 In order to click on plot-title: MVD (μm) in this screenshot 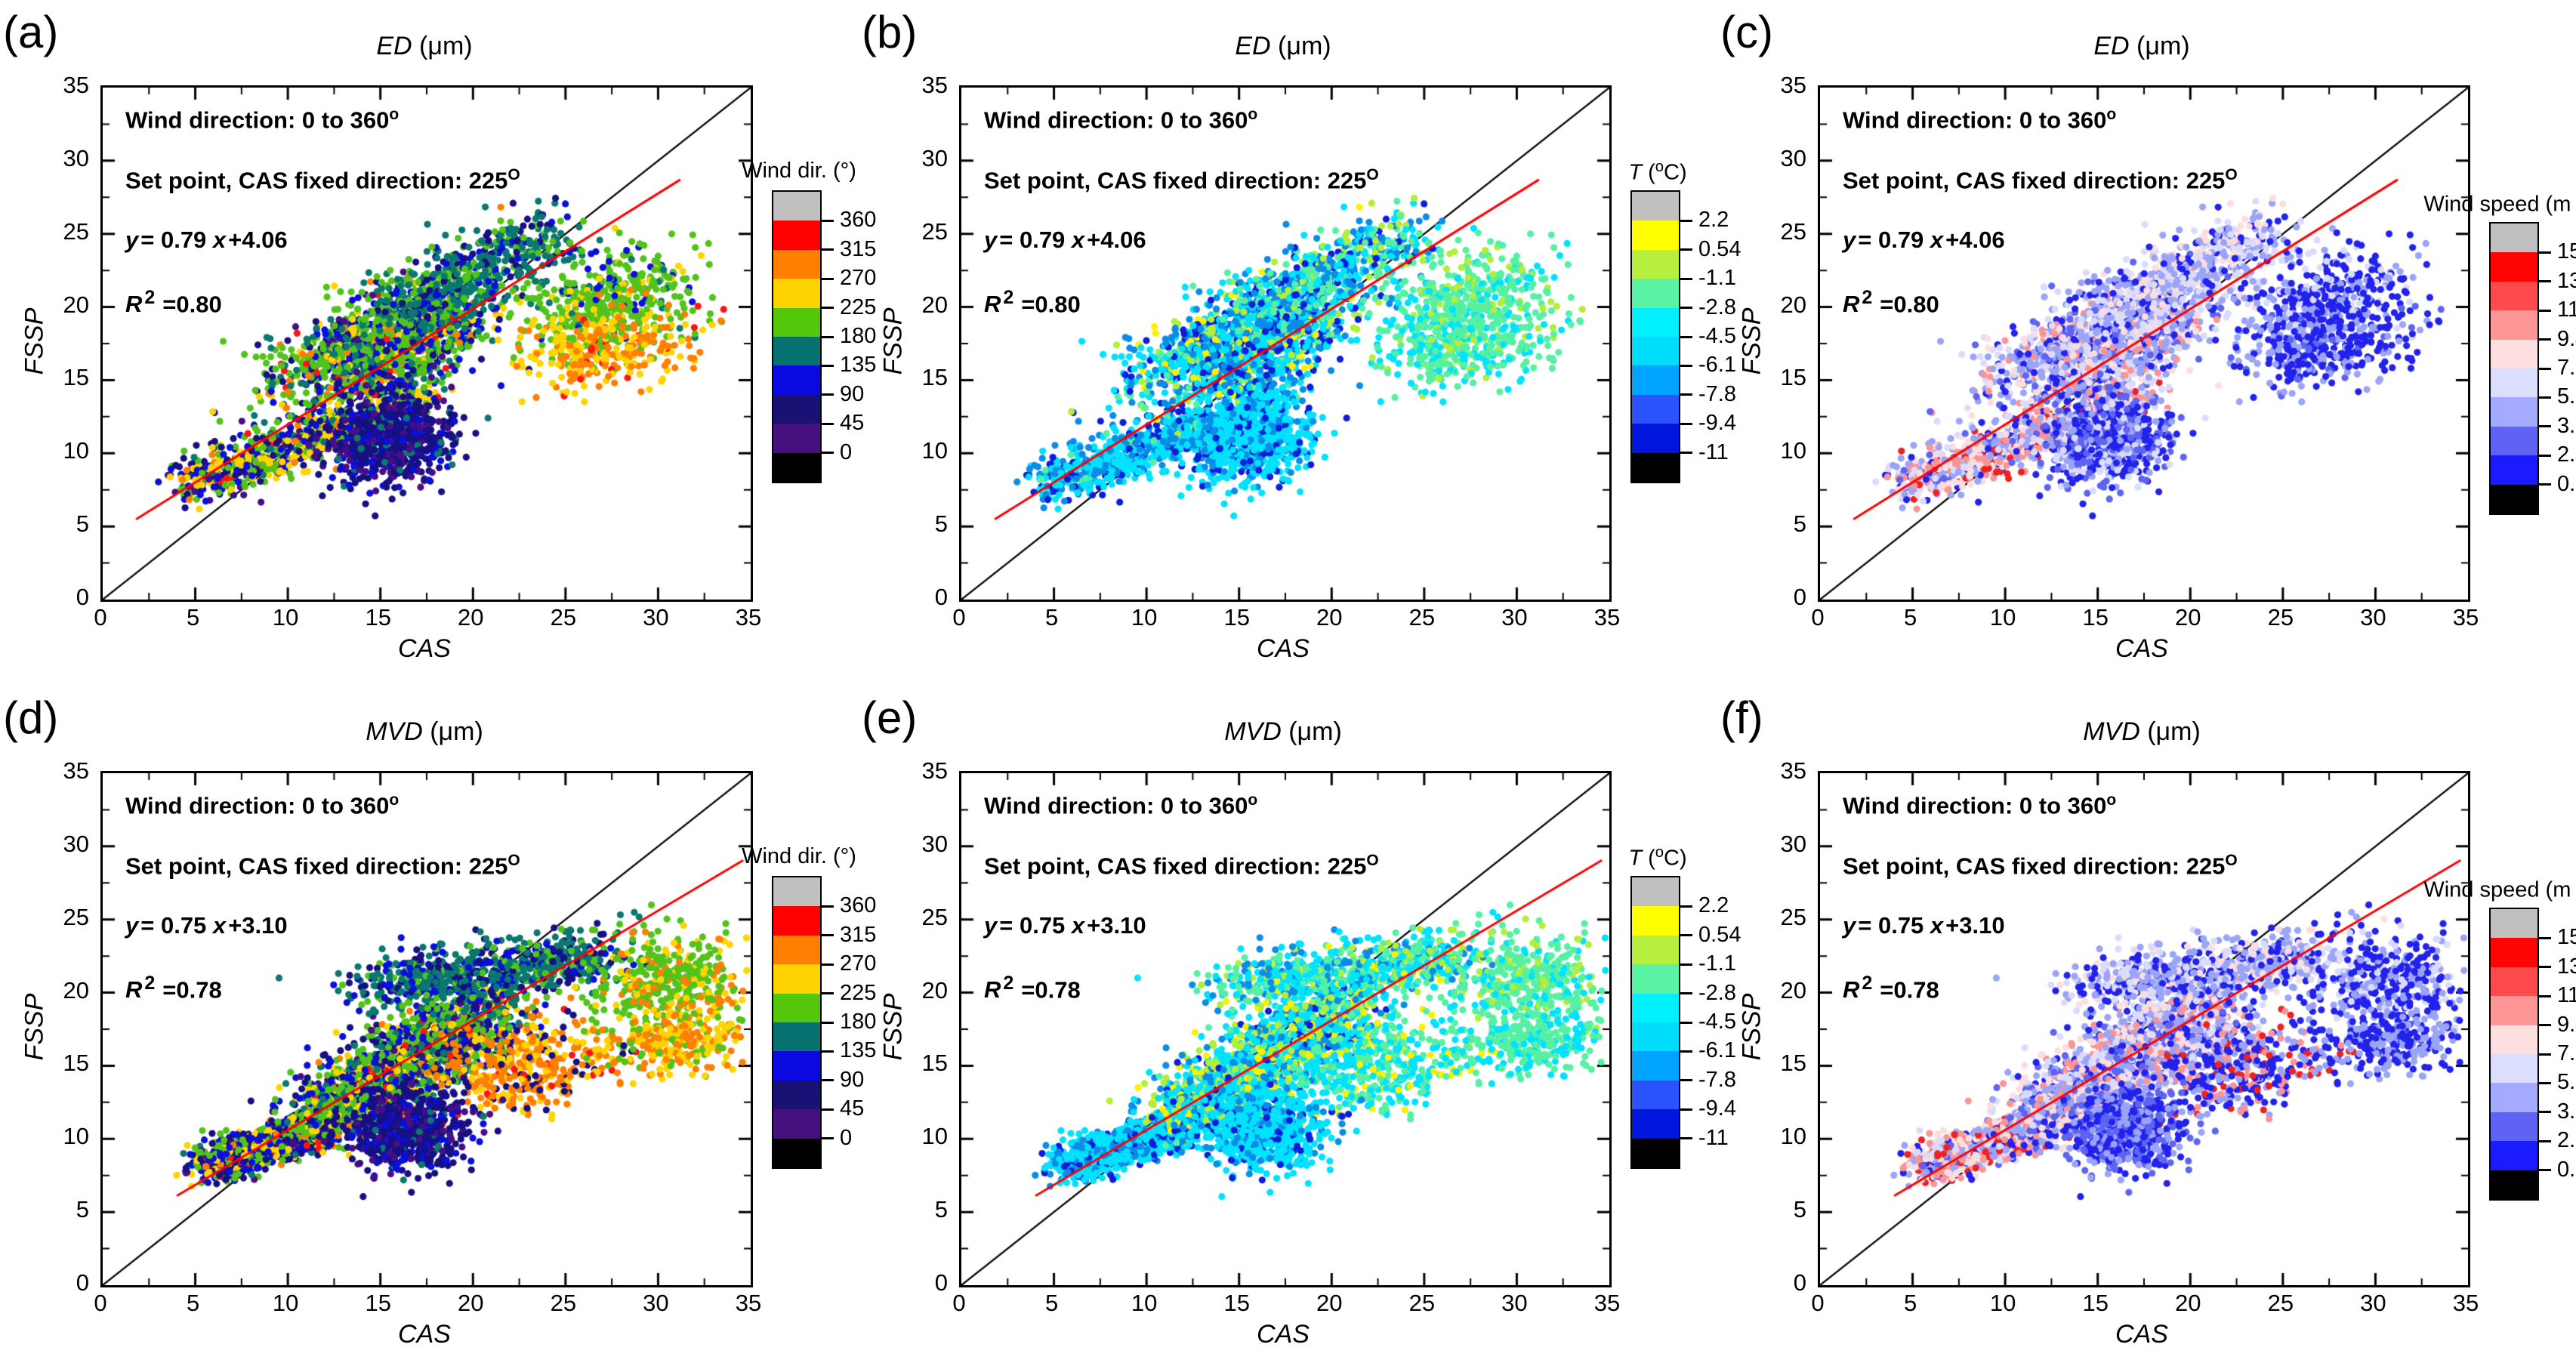, I will do `click(1283, 732)`.